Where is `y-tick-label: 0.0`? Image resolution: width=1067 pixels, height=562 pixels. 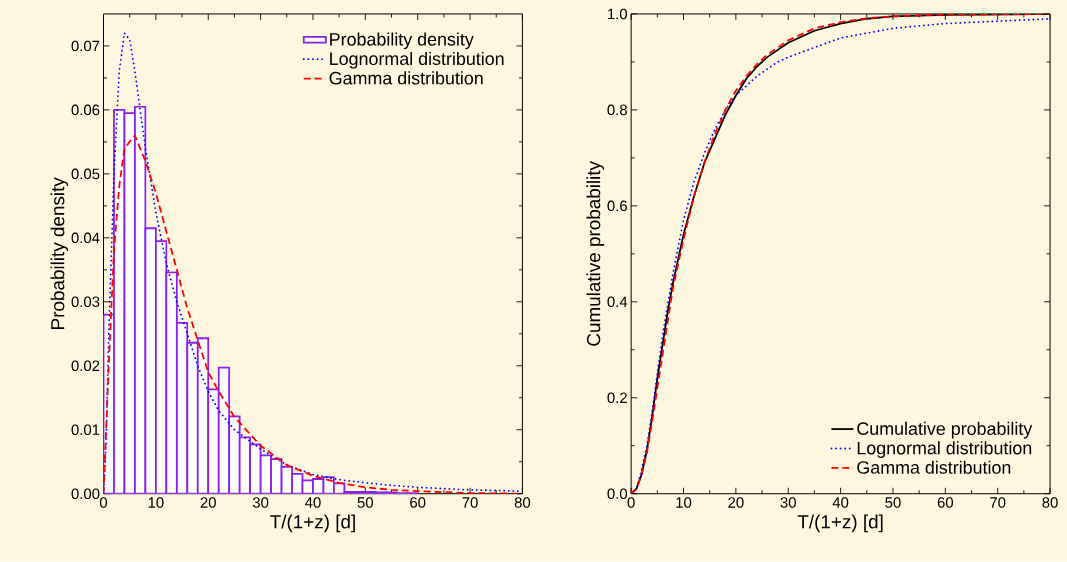 y-tick-label: 0.0 is located at coordinates (617, 494).